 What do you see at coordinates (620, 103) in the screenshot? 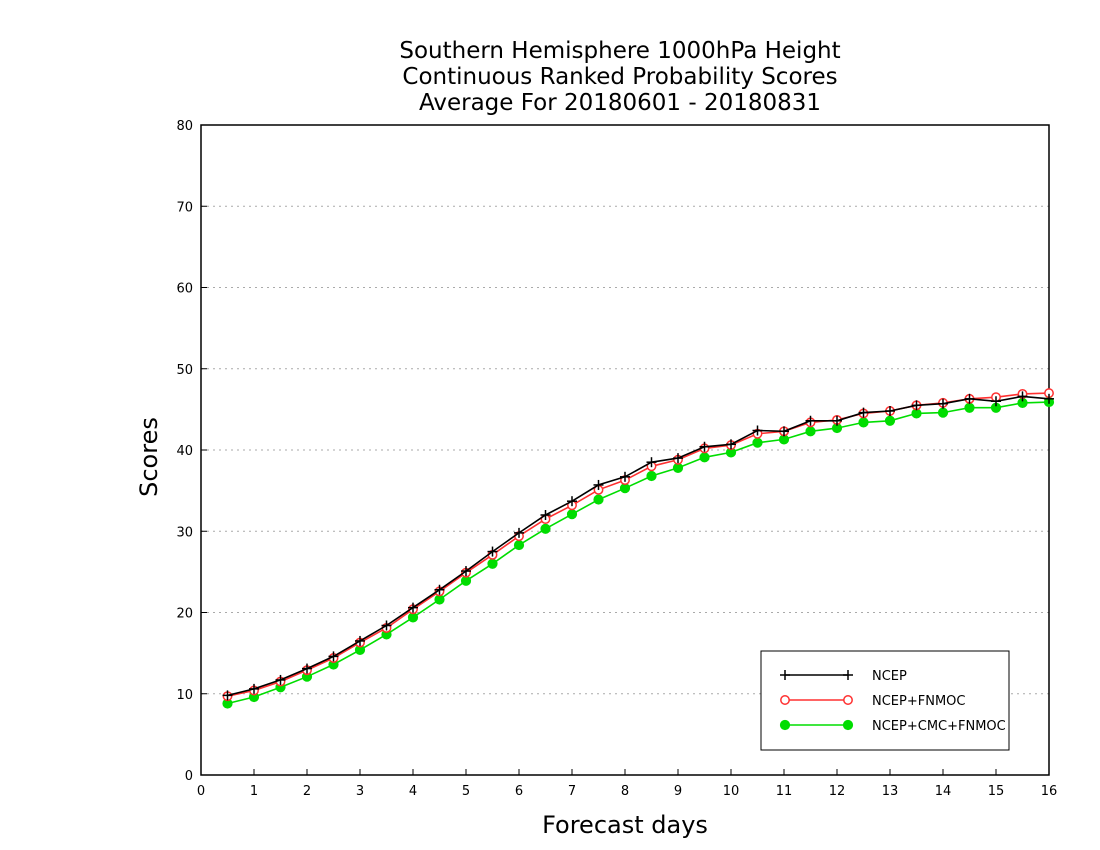
I see `title-line-3: Average For 20180601 - 20180831` at bounding box center [620, 103].